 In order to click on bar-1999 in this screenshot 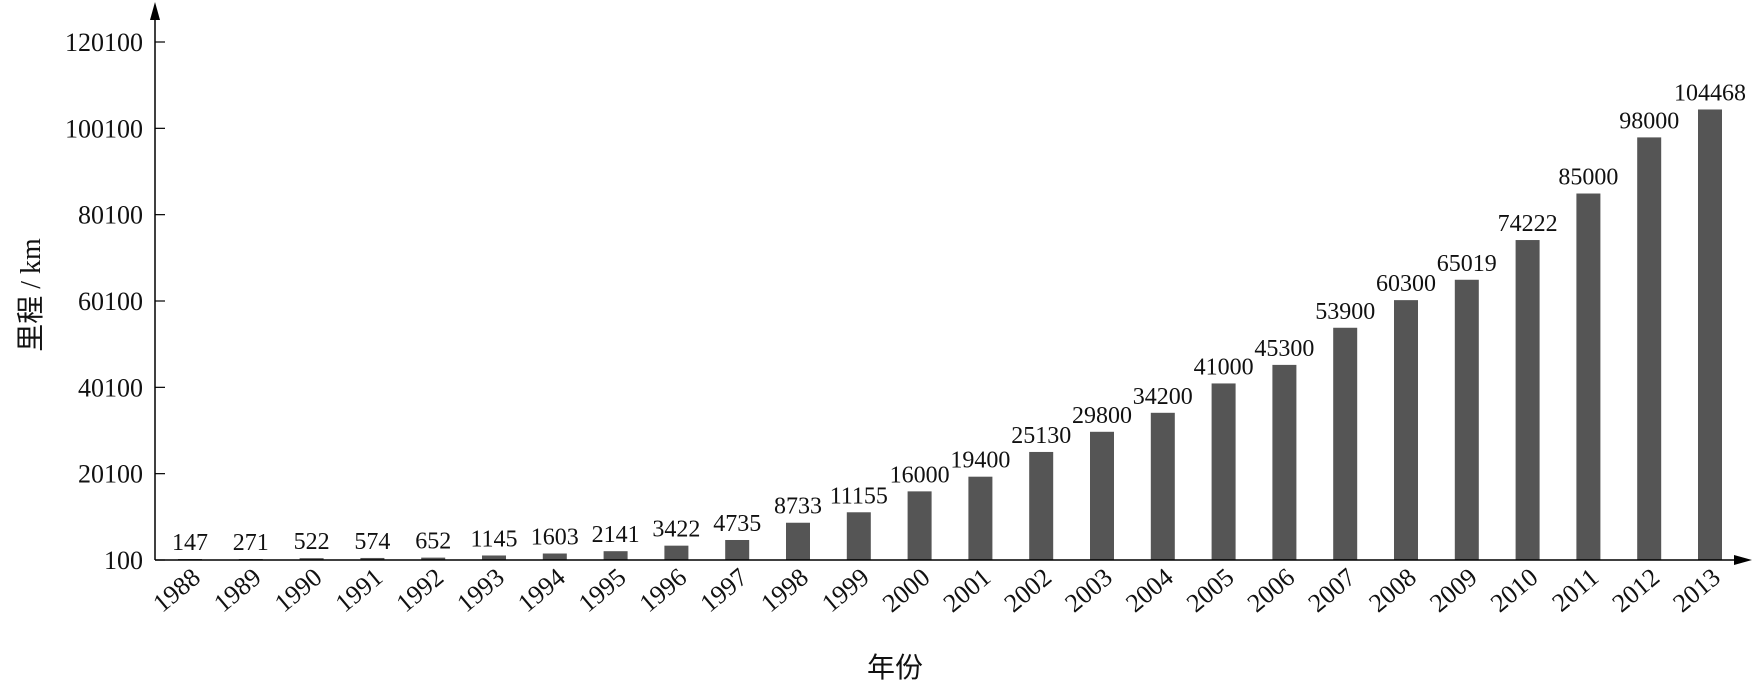, I will do `click(858, 536)`.